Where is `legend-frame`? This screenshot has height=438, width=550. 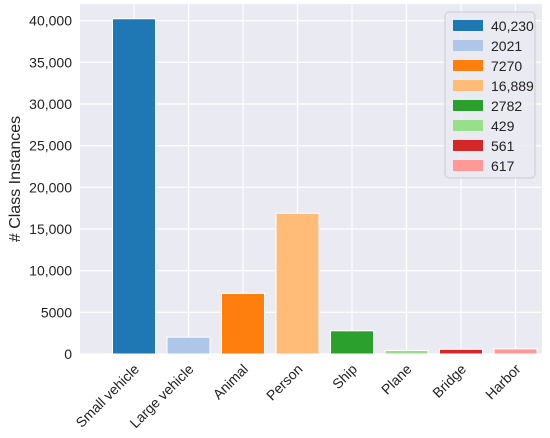 legend-frame is located at coordinates (490, 95).